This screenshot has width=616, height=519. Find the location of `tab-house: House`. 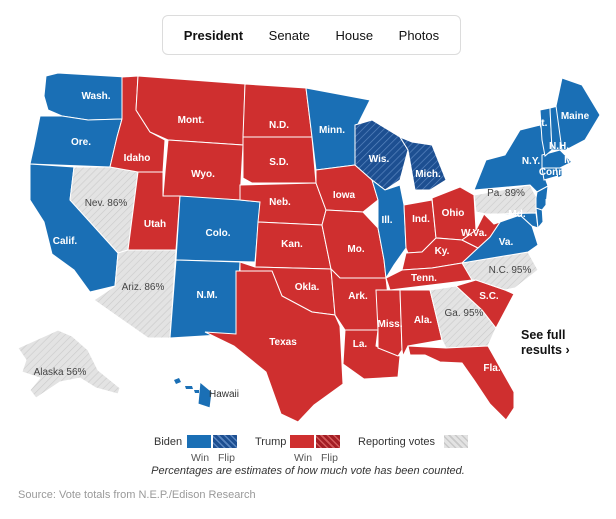

tab-house: House is located at coordinates (354, 35).